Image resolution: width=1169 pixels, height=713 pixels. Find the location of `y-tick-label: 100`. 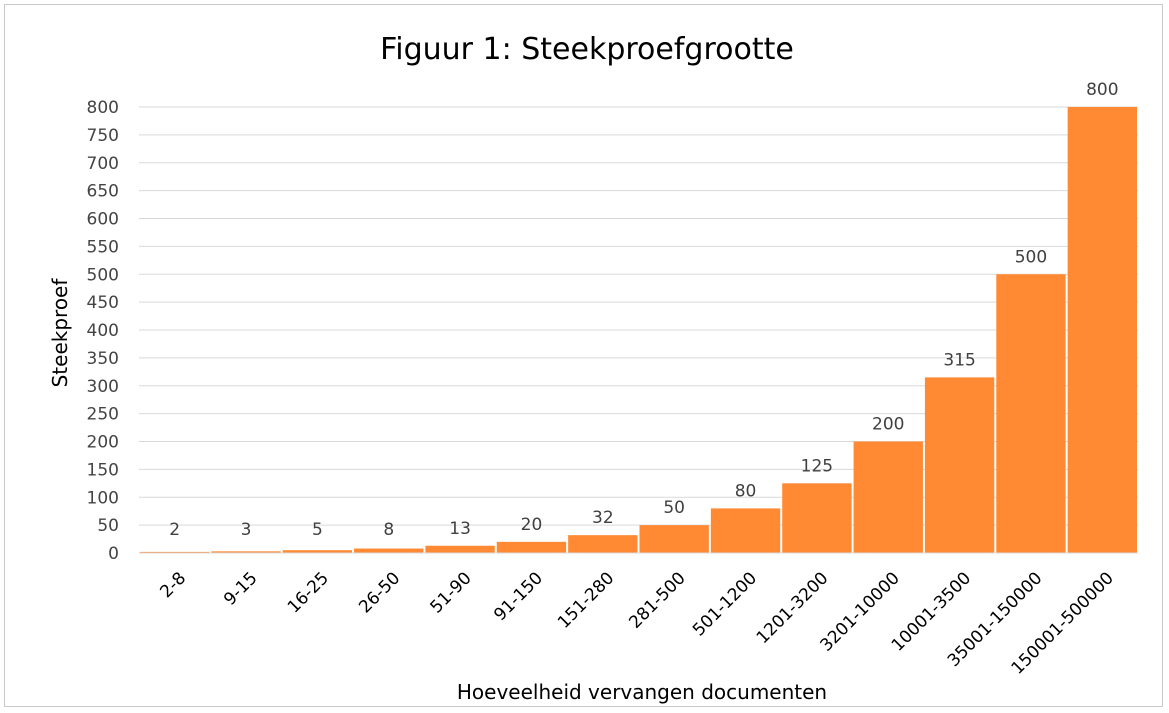

y-tick-label: 100 is located at coordinates (103, 498).